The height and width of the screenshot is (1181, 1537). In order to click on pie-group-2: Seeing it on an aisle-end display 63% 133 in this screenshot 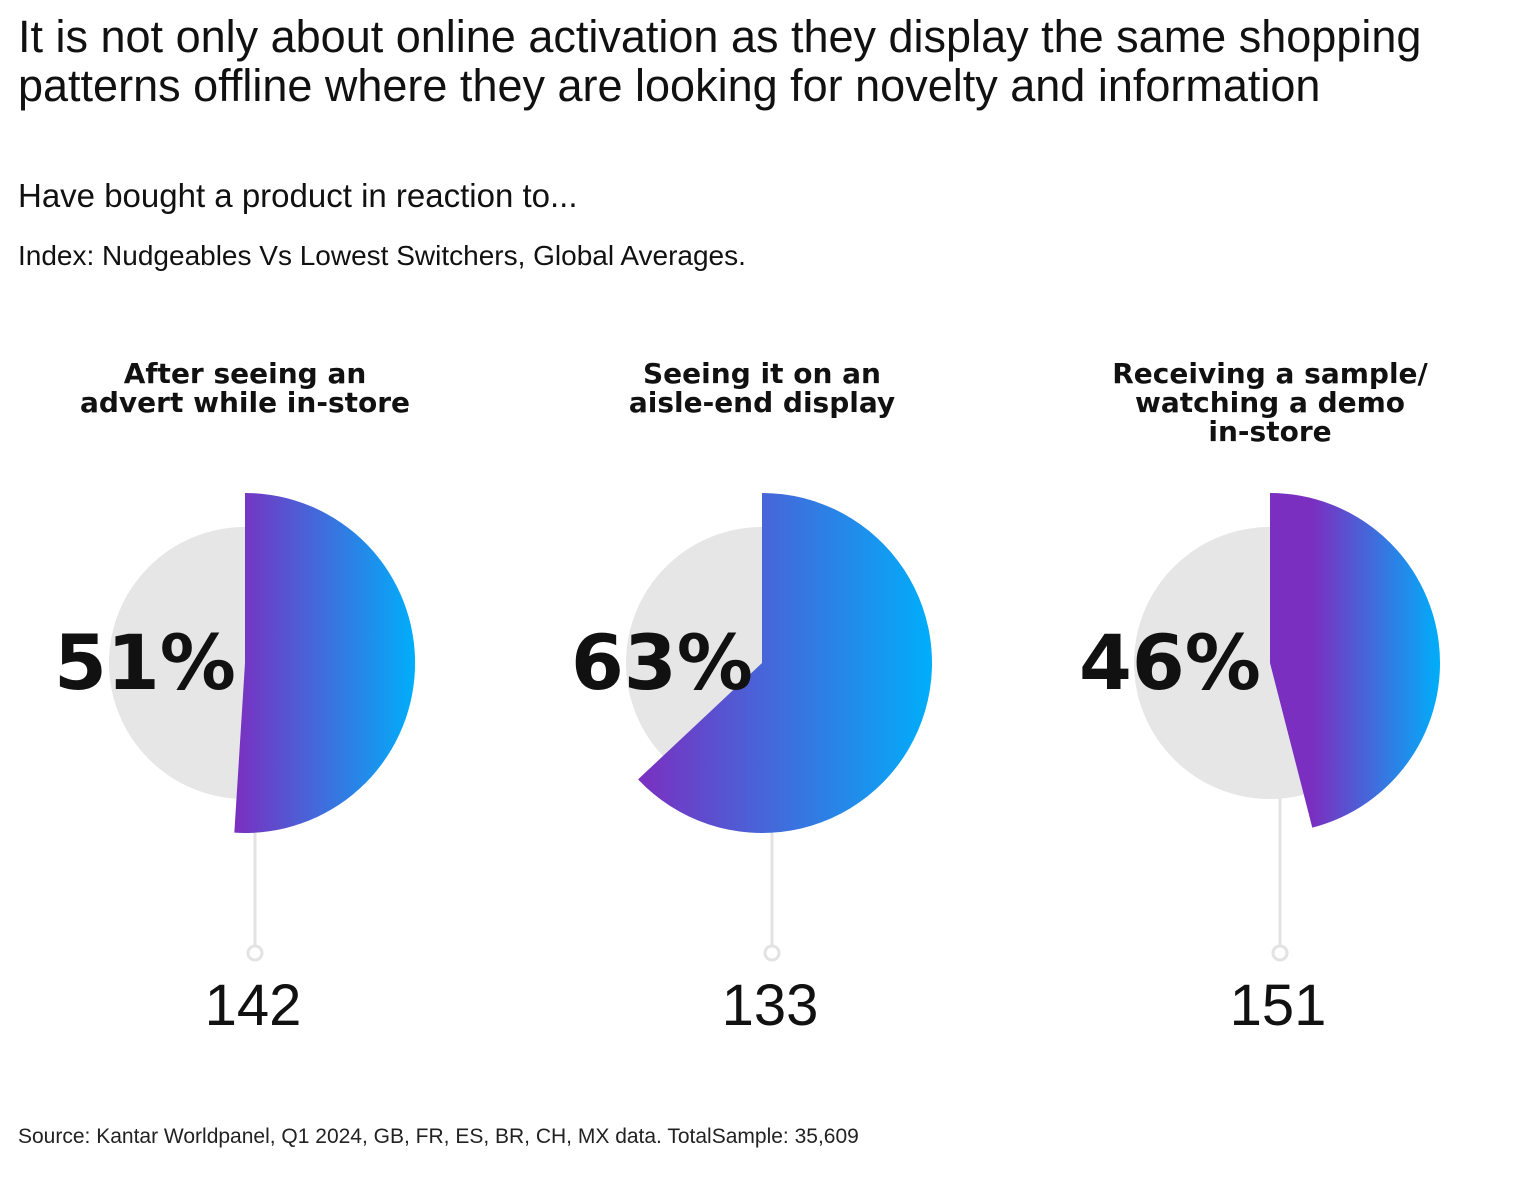, I will do `click(752, 697)`.